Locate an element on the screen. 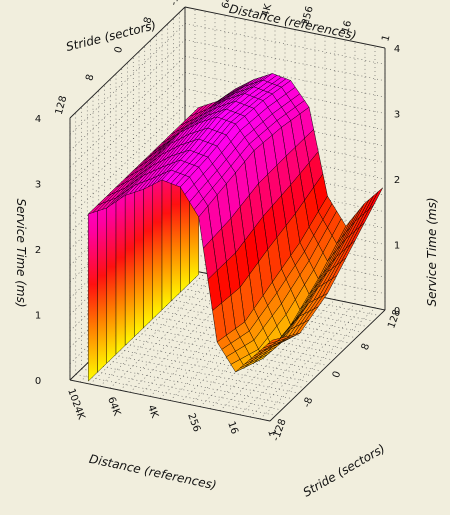  left-wall-grid-line is located at coordinates (127, 95).